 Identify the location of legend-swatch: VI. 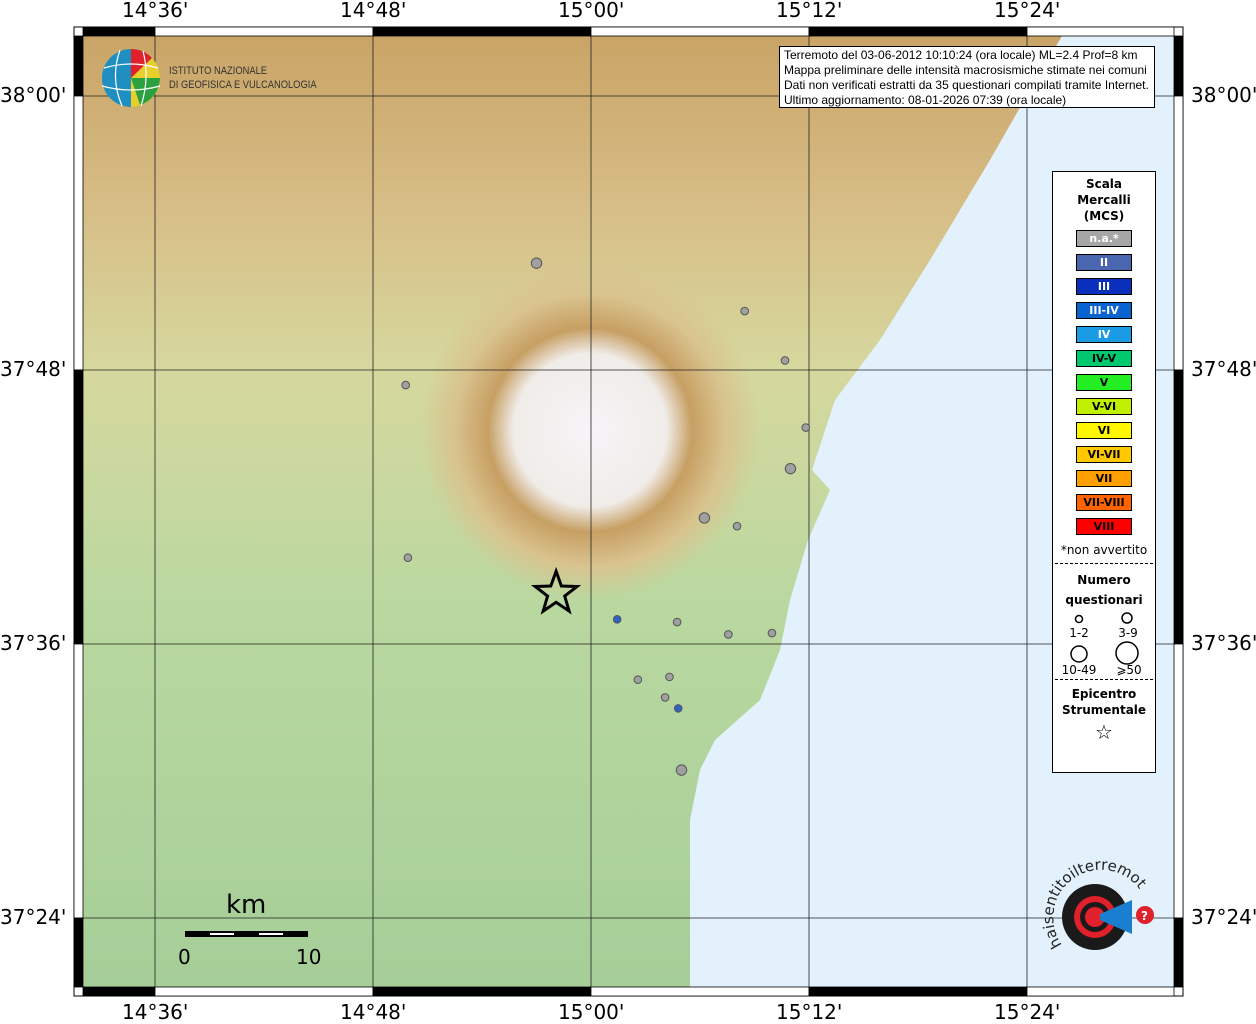
(1104, 430).